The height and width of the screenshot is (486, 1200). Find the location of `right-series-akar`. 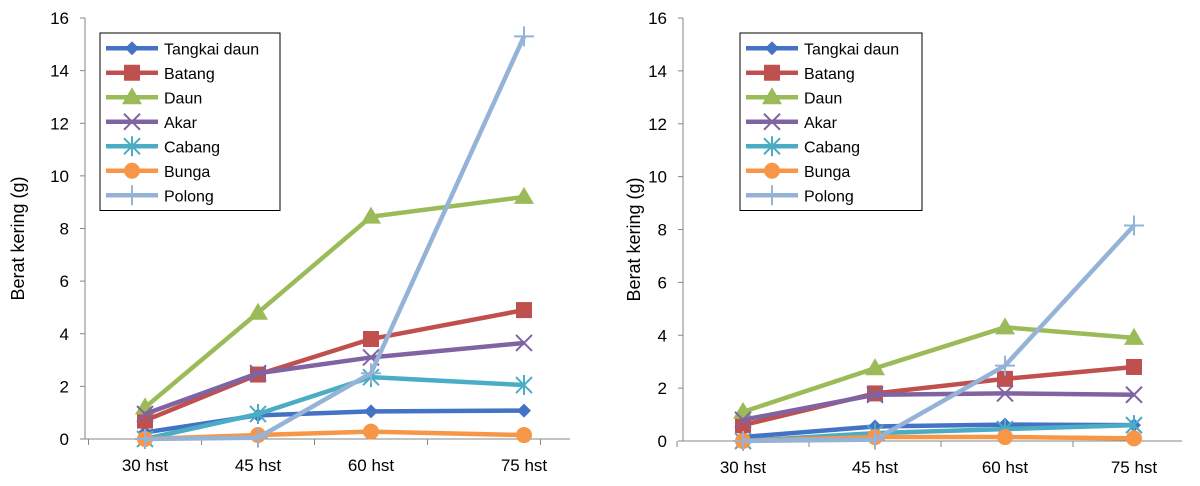

right-series-akar is located at coordinates (938, 406).